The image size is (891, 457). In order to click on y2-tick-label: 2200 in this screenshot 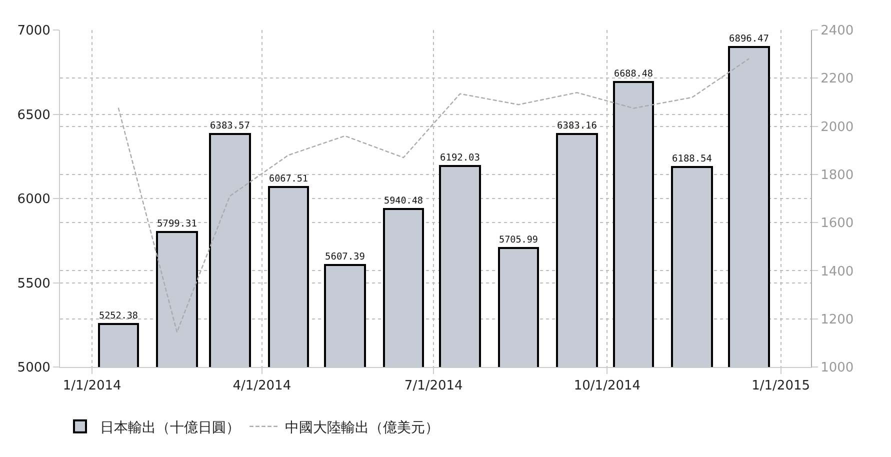, I will do `click(837, 79)`.